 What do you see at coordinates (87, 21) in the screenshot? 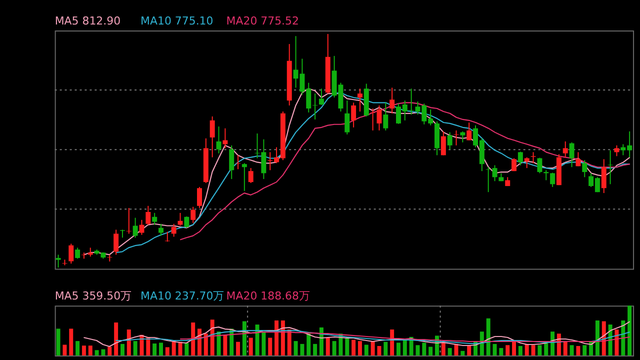
I see `text: MA5 812.90` at bounding box center [87, 21].